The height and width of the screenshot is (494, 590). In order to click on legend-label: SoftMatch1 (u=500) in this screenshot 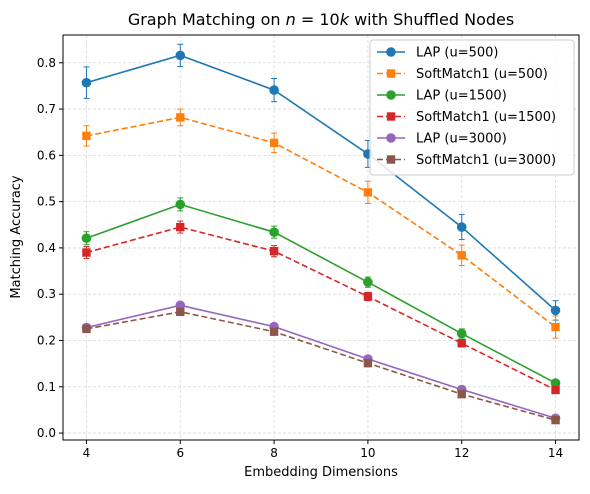, I will do `click(482, 74)`.